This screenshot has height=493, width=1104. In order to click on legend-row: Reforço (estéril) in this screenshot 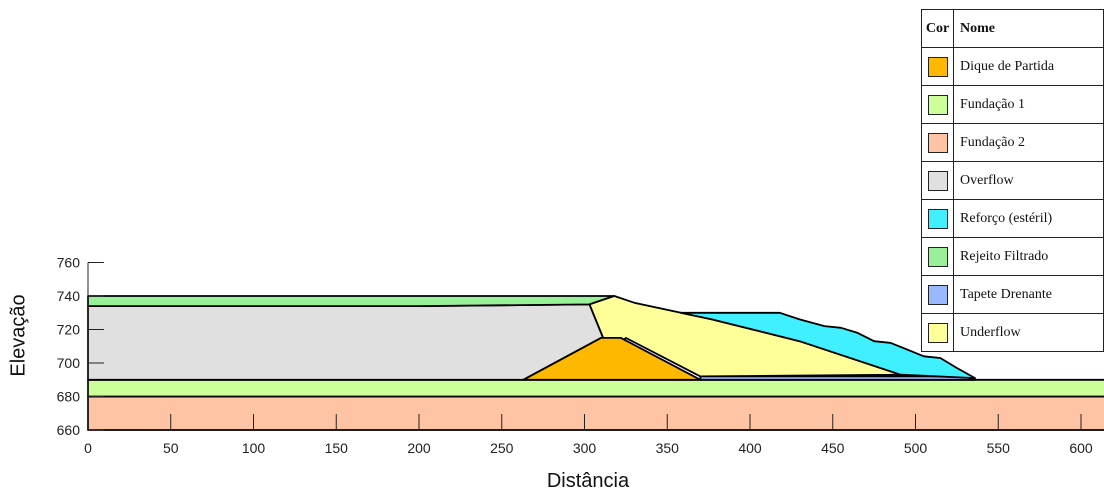, I will do `click(1012, 218)`.